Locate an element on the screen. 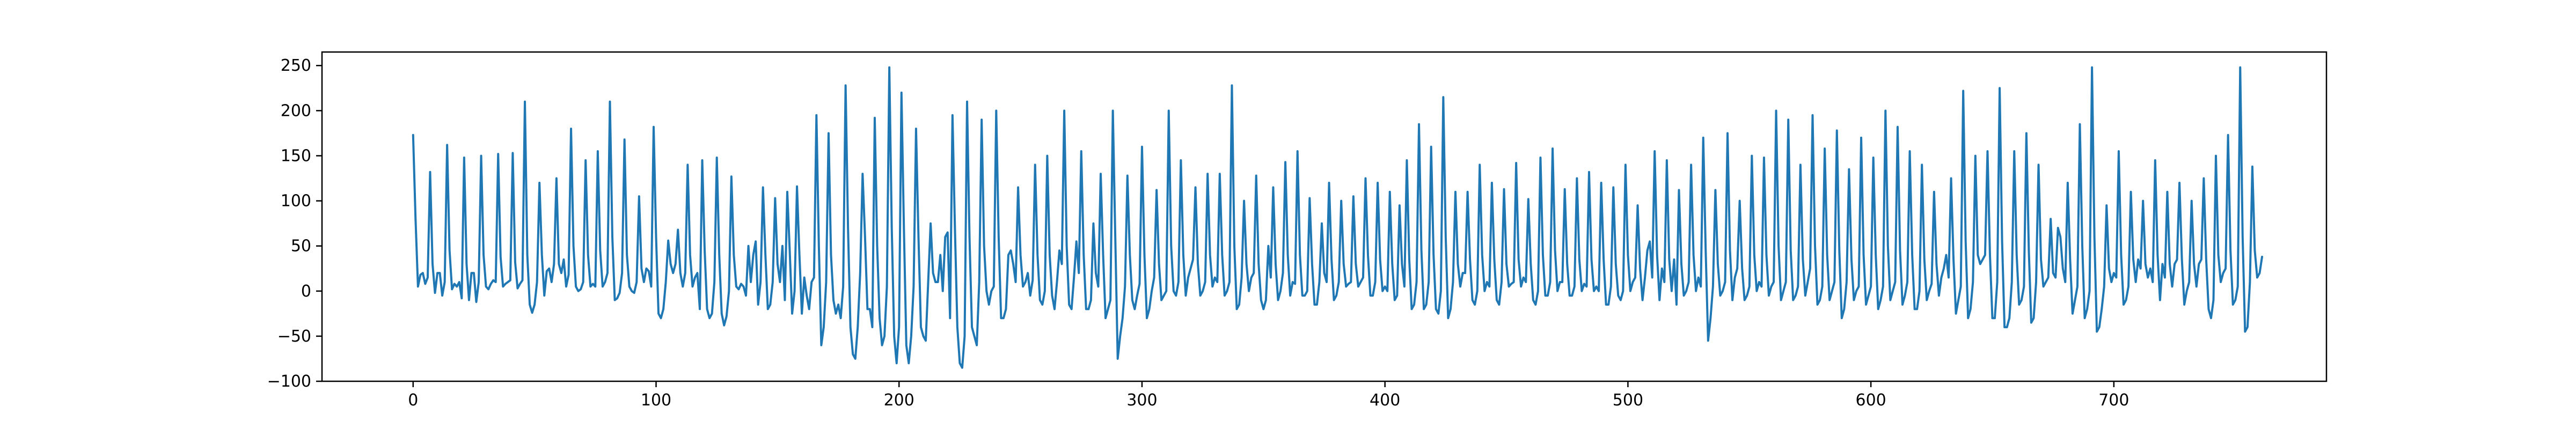 The image size is (2576, 429). x-tick-label: 100 is located at coordinates (656, 400).